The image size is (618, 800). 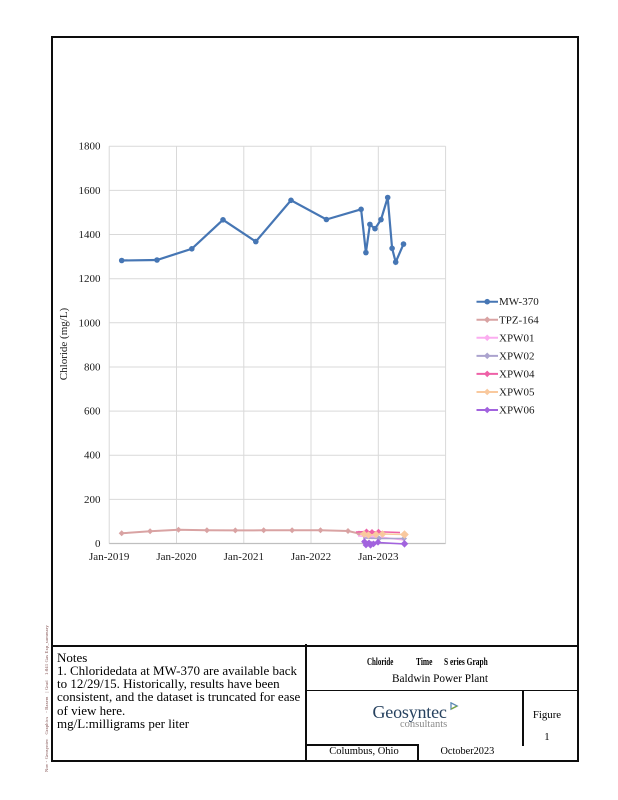 What do you see at coordinates (109, 557) in the screenshot?
I see `svg-text: Jan-2019` at bounding box center [109, 557].